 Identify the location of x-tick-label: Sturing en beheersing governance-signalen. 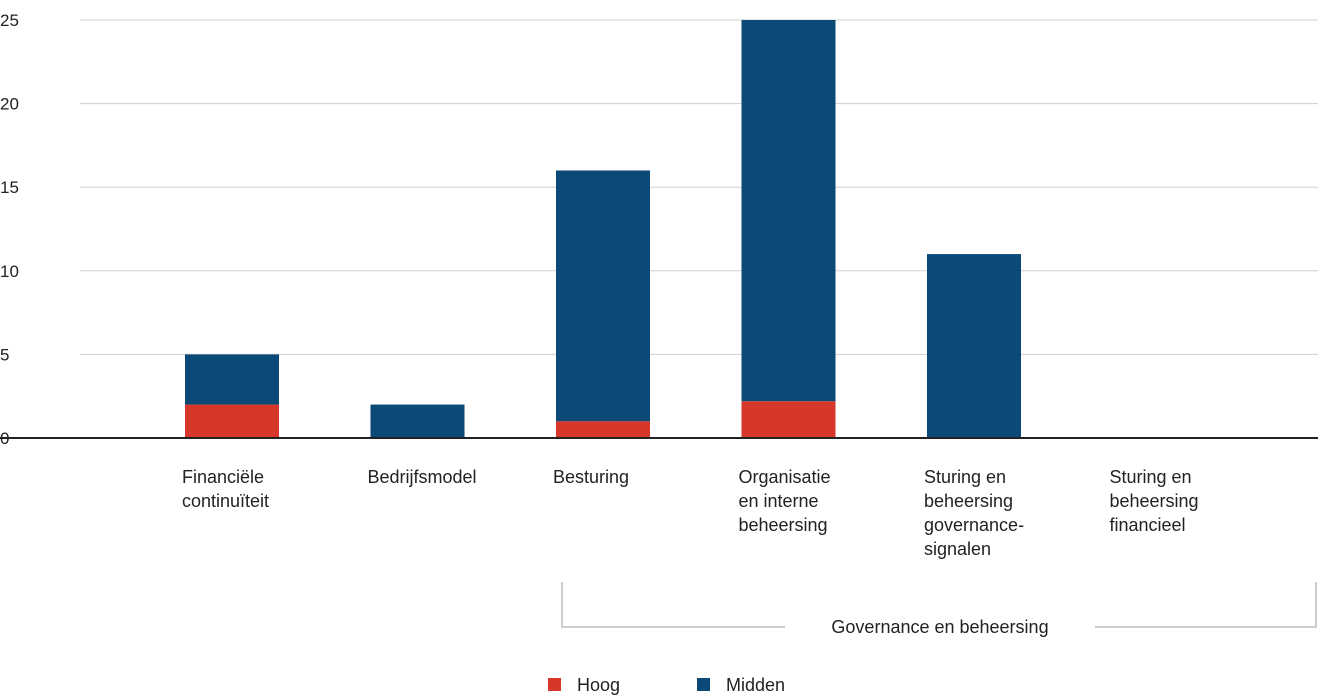
(974, 513).